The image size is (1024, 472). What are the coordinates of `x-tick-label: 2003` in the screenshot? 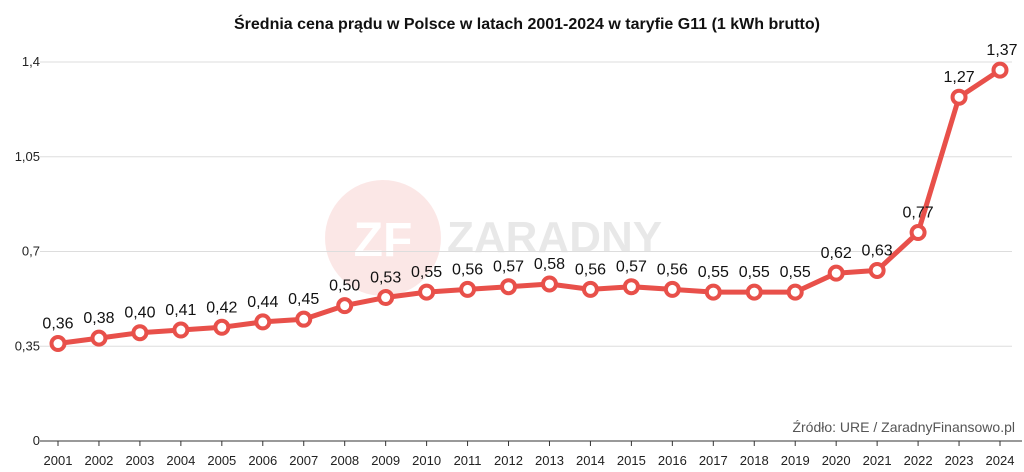 It's located at (139, 460).